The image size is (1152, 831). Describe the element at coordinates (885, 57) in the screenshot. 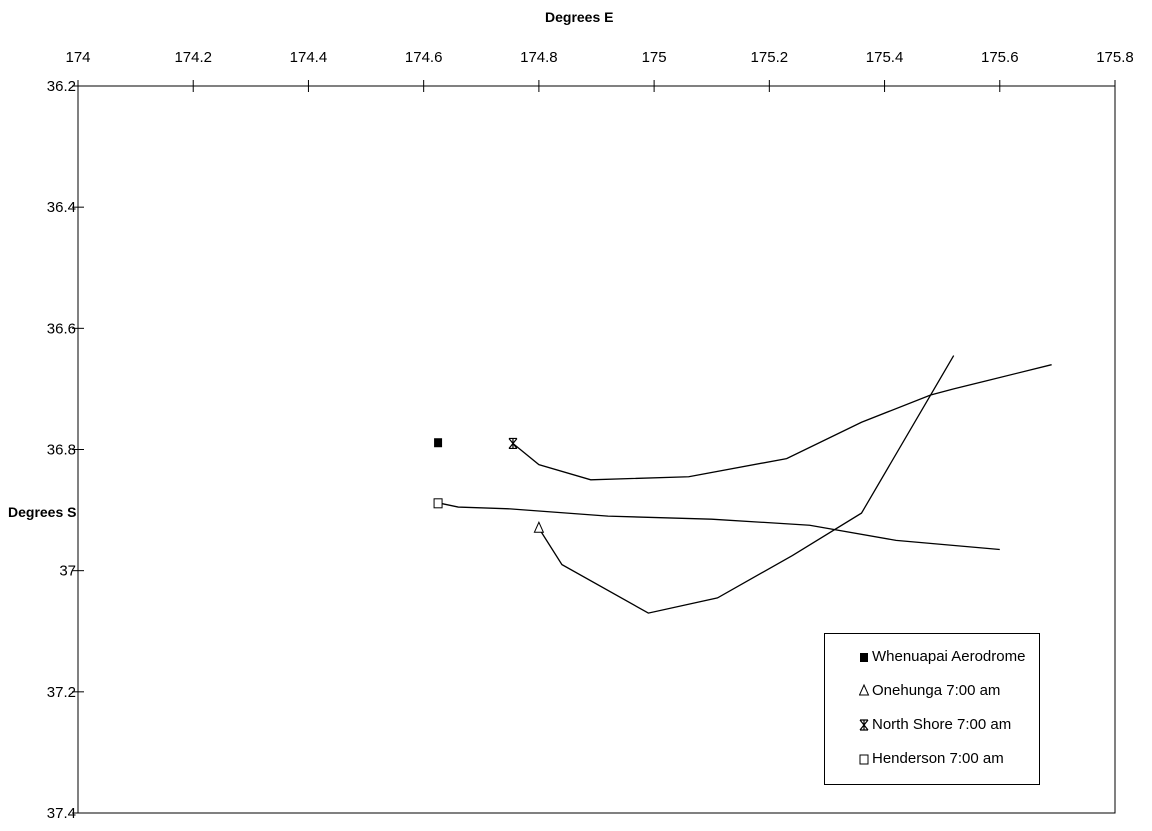

I see `x-tick-label: 175.4` at that location.